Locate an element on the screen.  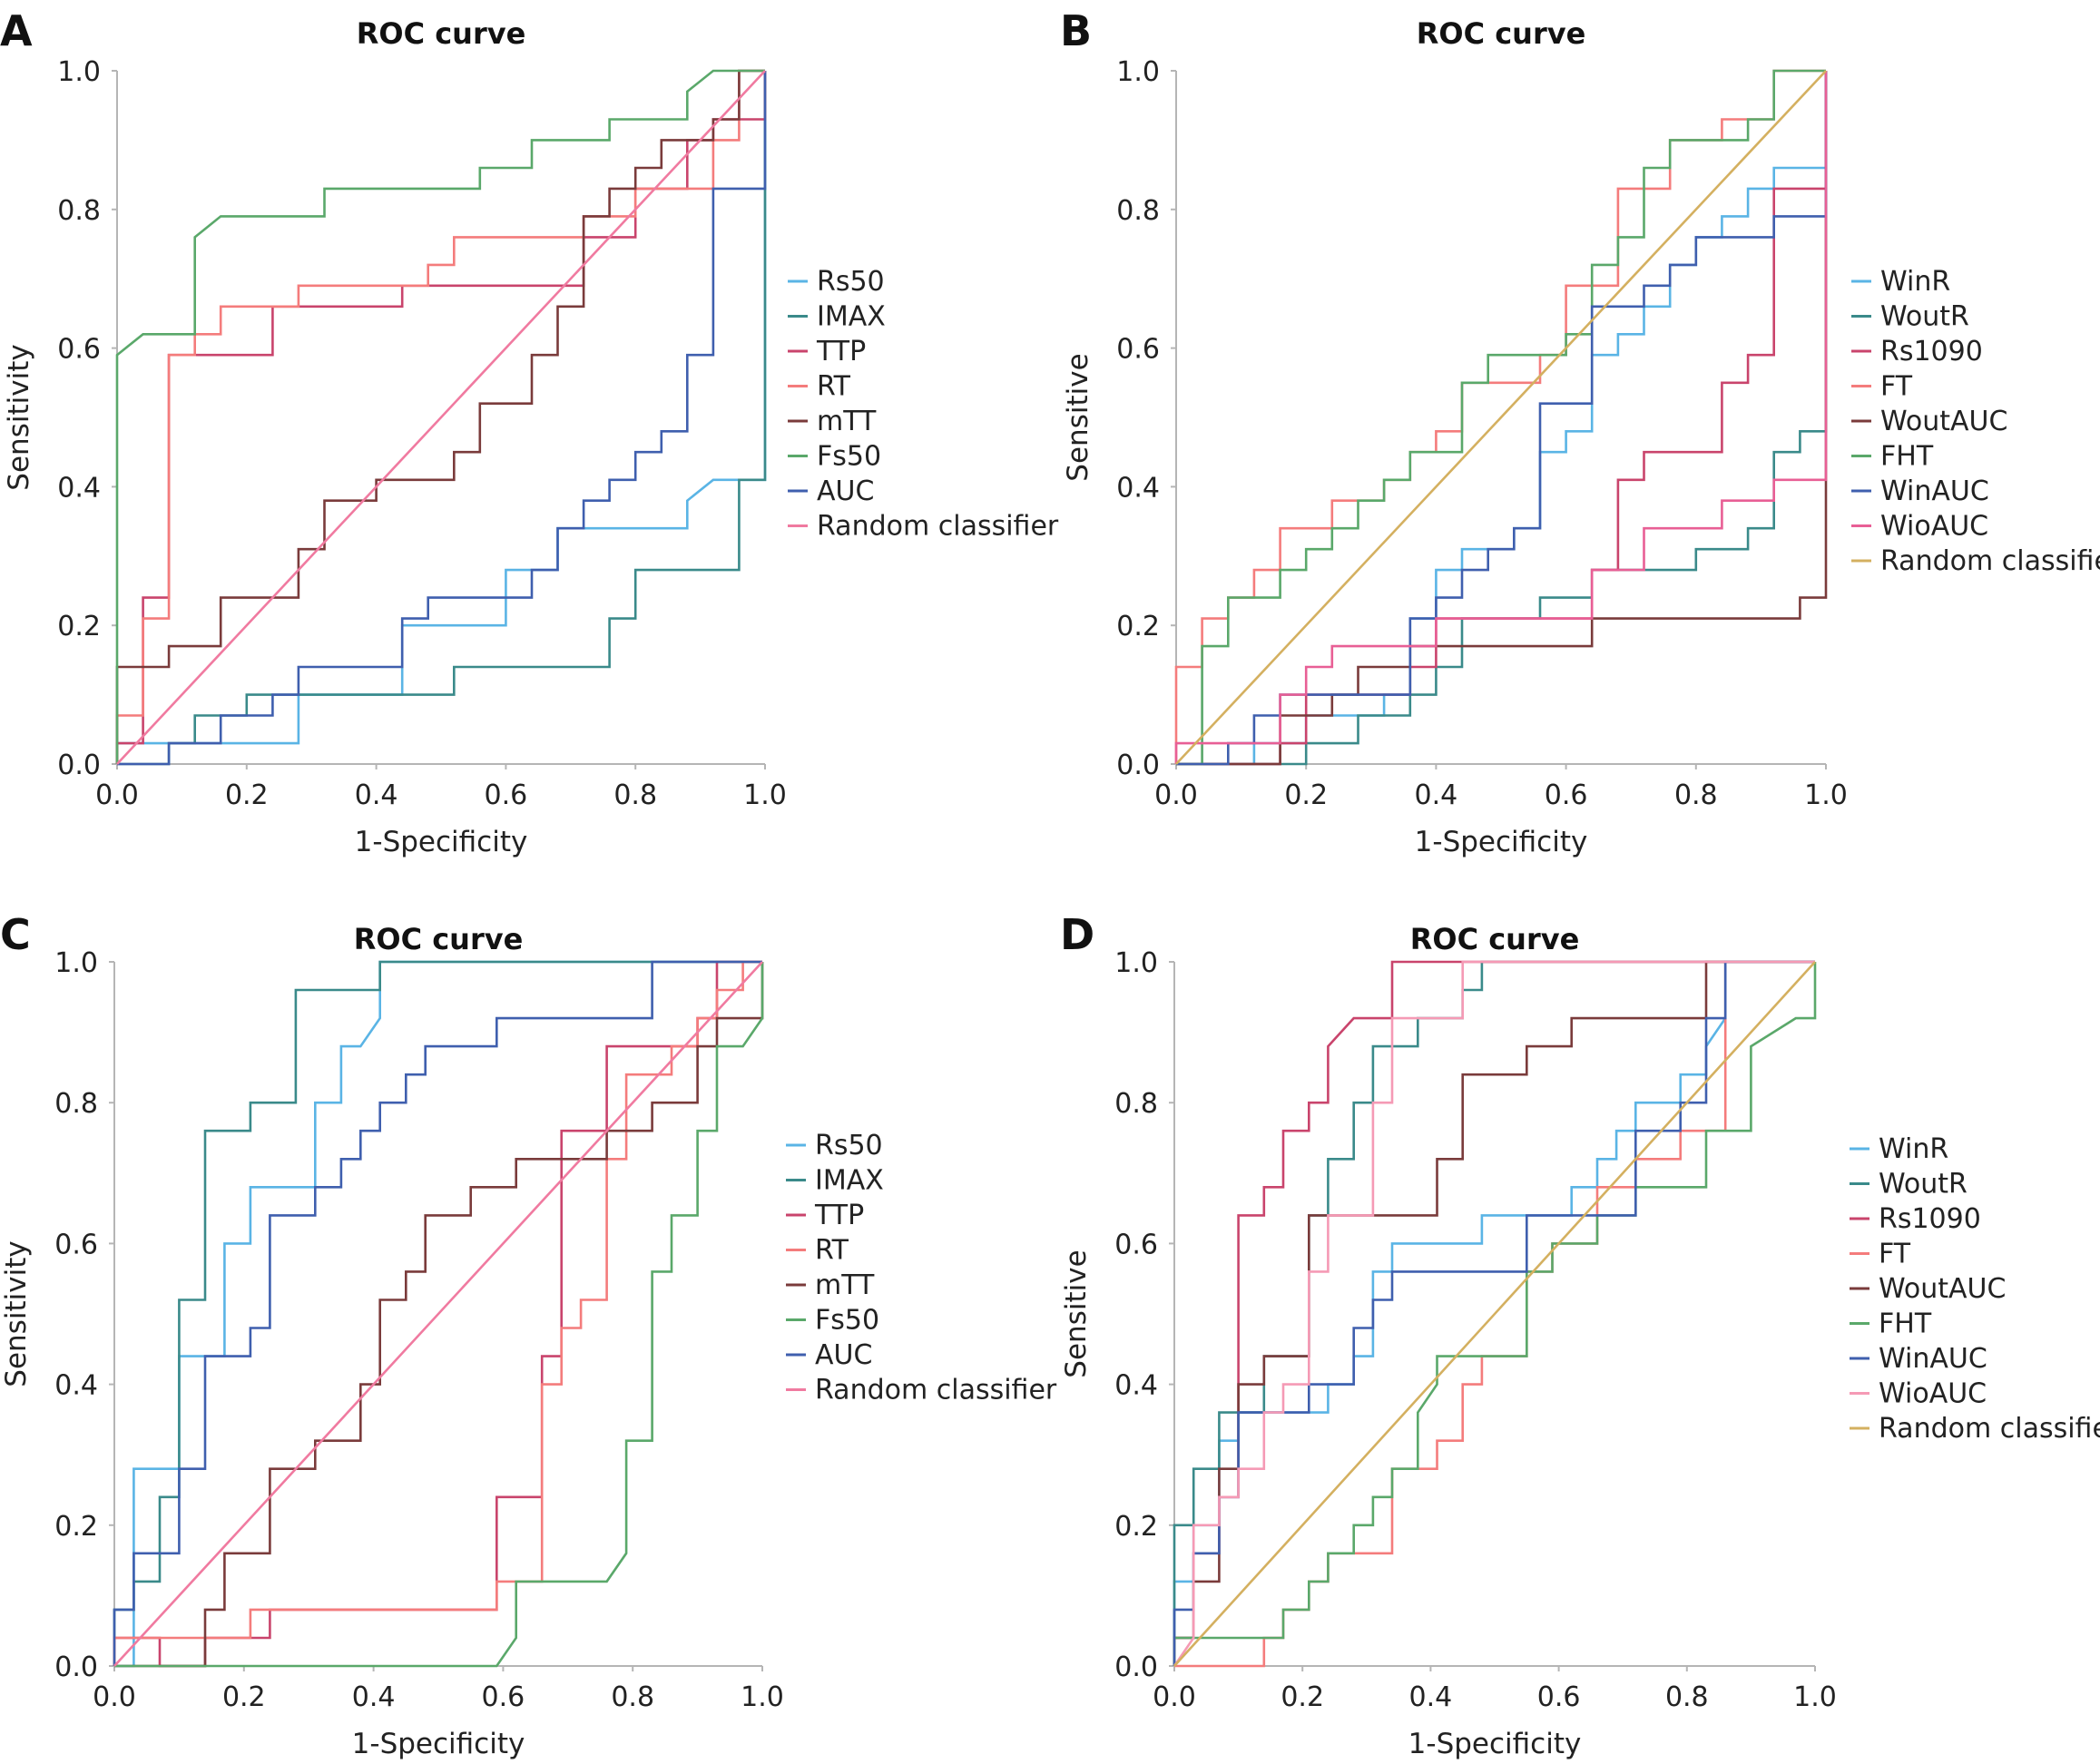
legend-label: mTT is located at coordinates (847, 421).